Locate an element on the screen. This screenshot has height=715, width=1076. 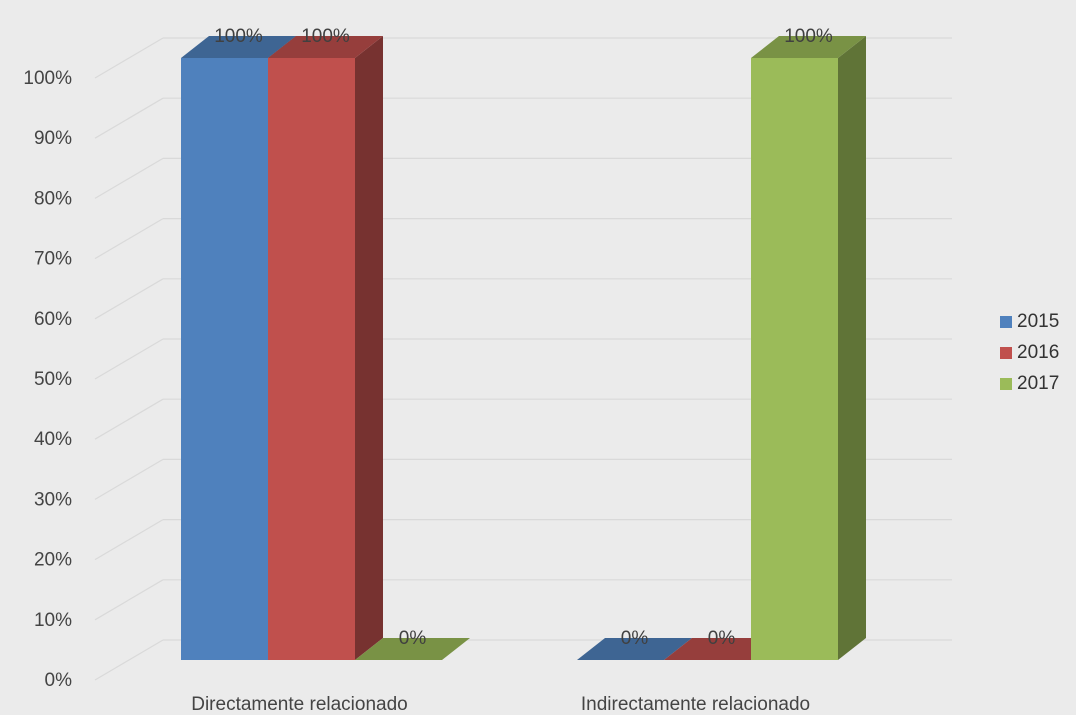
data-label-2017: 100% is located at coordinates (808, 36).